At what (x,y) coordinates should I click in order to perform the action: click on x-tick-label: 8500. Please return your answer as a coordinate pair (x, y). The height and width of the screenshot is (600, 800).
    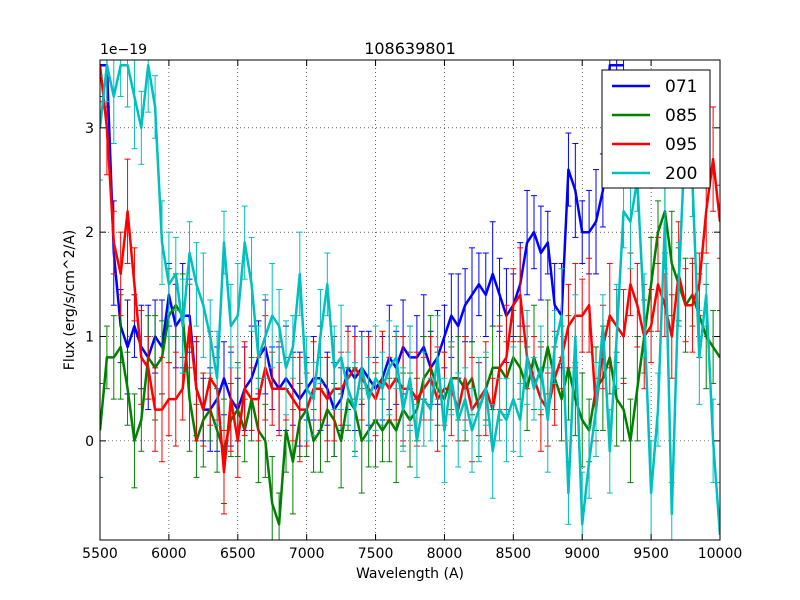
    Looking at the image, I should click on (514, 554).